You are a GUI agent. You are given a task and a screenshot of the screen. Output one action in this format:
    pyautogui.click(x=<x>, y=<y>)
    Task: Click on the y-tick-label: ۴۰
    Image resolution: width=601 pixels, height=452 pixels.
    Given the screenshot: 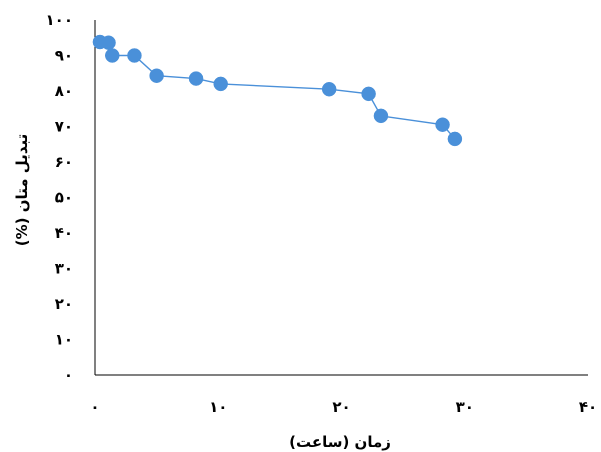 What is the action you would take?
    pyautogui.click(x=64, y=233)
    